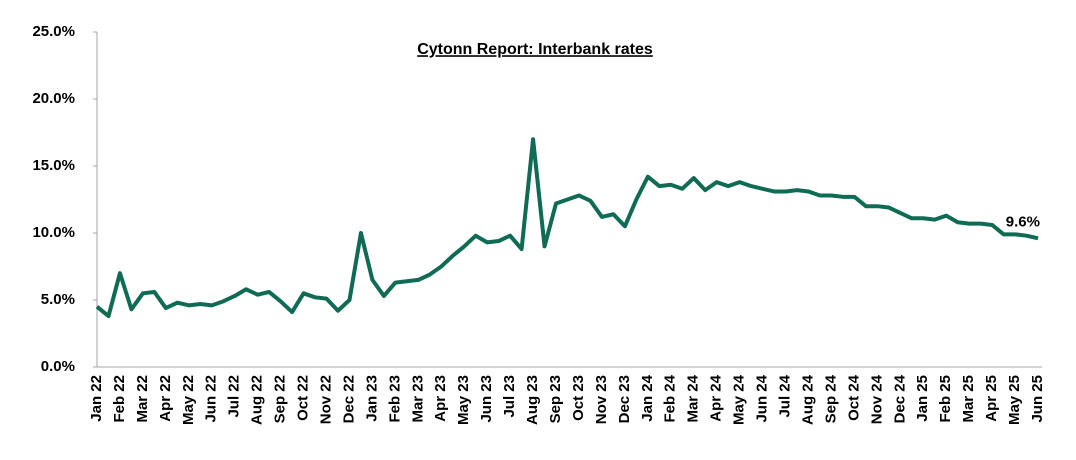 The width and height of the screenshot is (1076, 460). I want to click on x-tick-label: Mar 23, so click(417, 399).